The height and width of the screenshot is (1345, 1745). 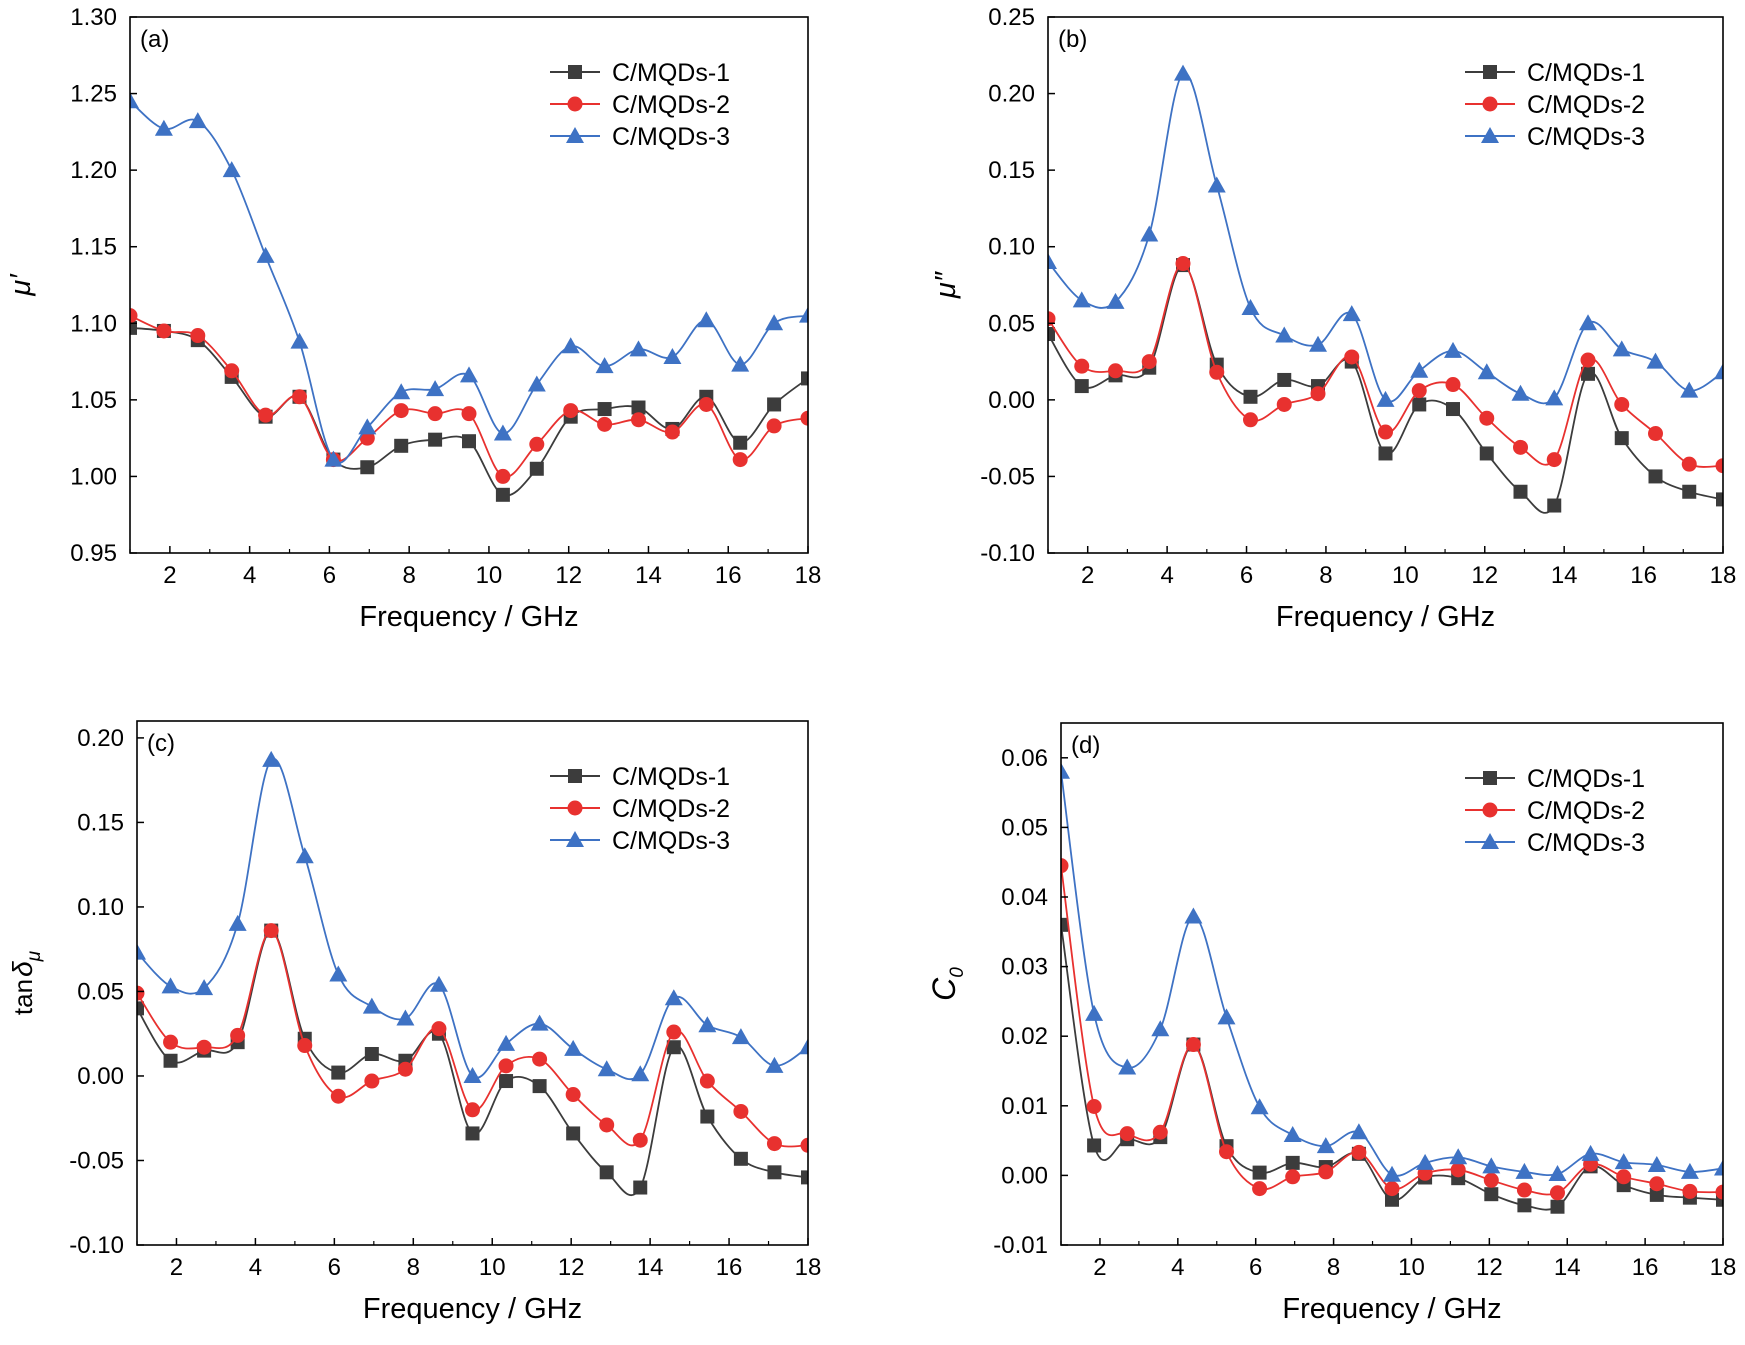 I want to click on y-axis-title-main: C, so click(x=944, y=989).